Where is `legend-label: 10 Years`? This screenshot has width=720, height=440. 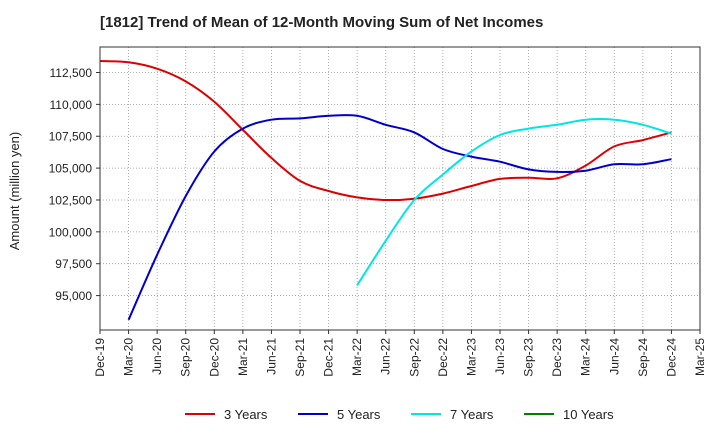
legend-label: 10 Years is located at coordinates (588, 414).